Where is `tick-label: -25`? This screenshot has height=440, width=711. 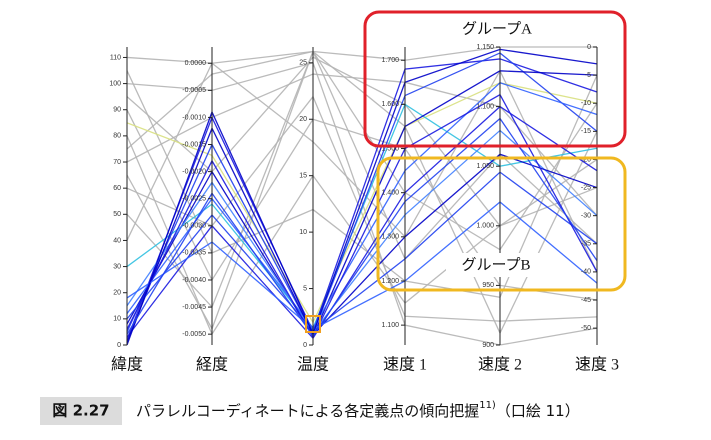
tick-label: -25 is located at coordinates (586, 187).